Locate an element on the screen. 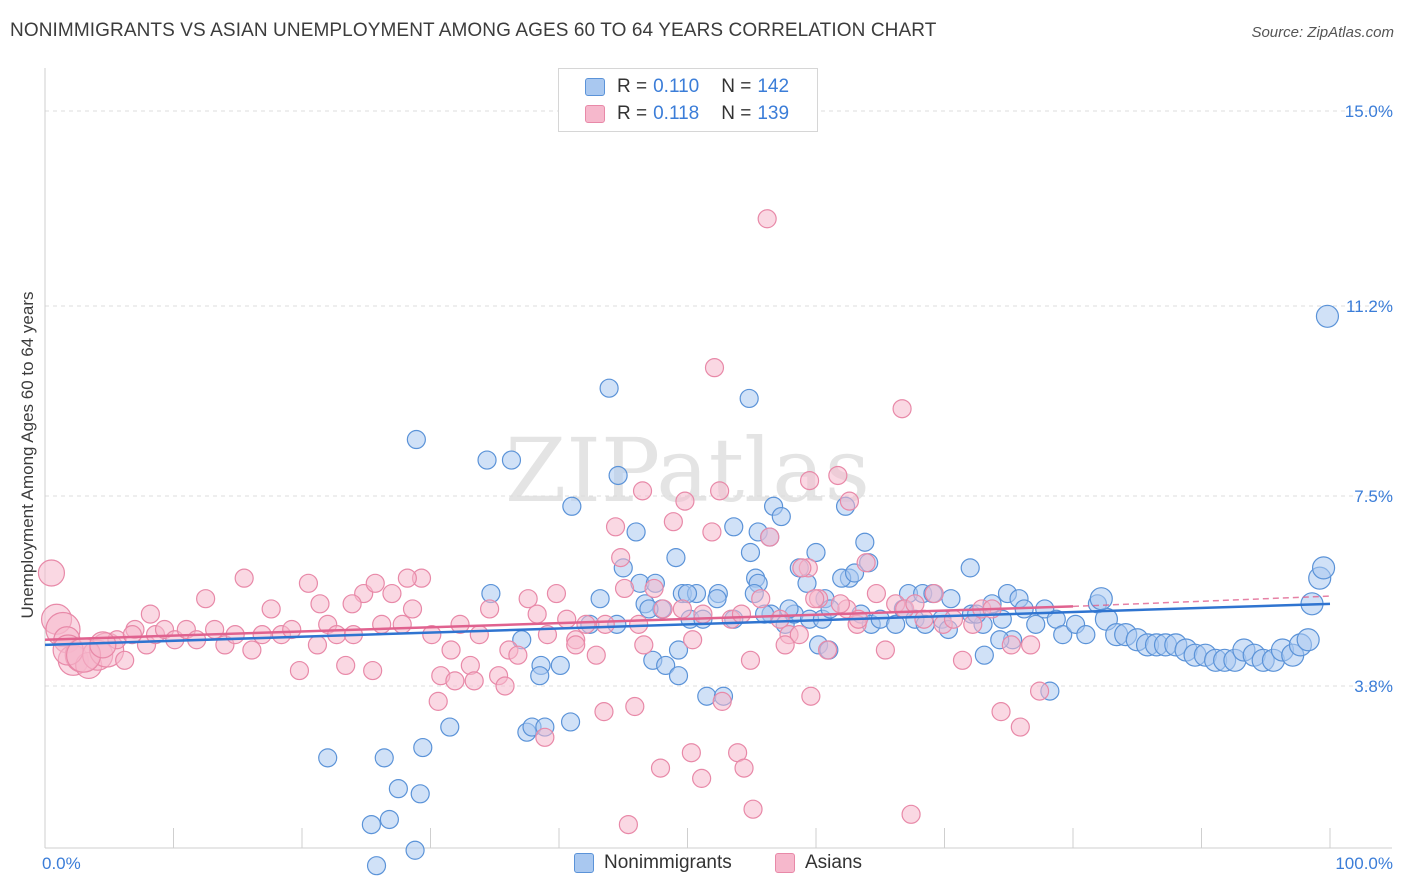  x-tick-label-max: 100.0% is located at coordinates (1364, 863).